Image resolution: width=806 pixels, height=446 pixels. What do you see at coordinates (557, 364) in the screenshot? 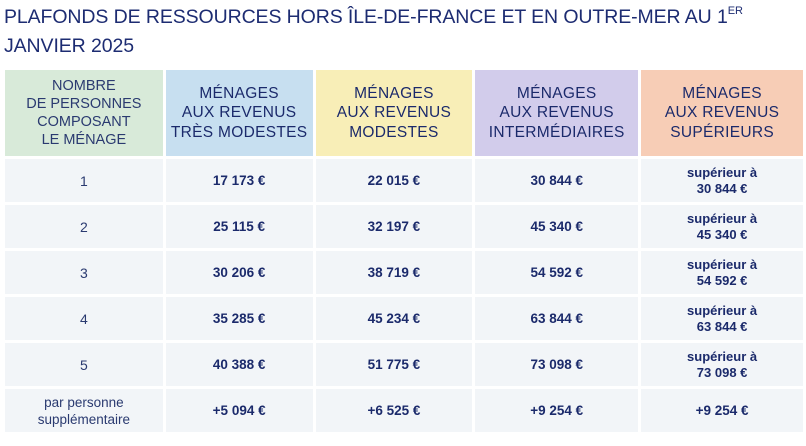
I see `cell-intermediaires: 73 098 €` at bounding box center [557, 364].